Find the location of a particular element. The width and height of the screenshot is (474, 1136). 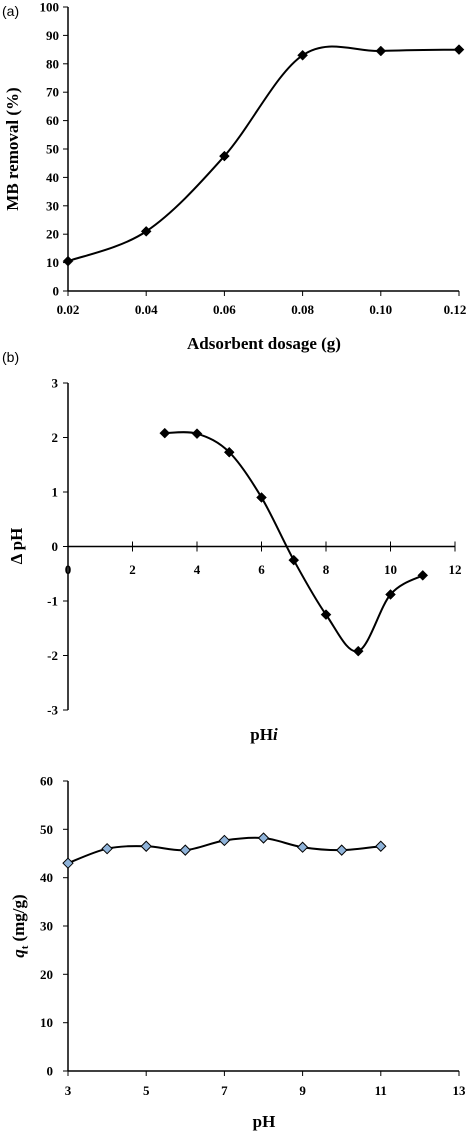

chart-a-ytick-label: 100 is located at coordinates (50, 7).